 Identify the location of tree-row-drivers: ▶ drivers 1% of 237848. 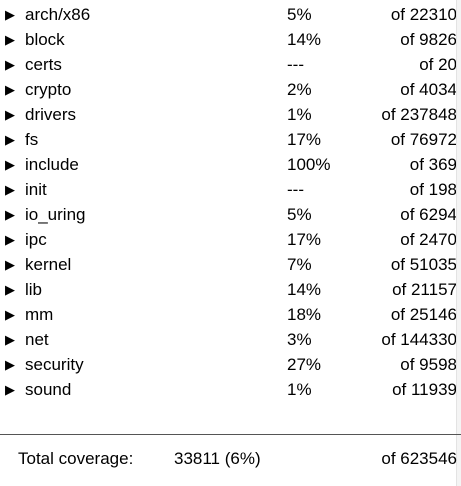
(230, 114).